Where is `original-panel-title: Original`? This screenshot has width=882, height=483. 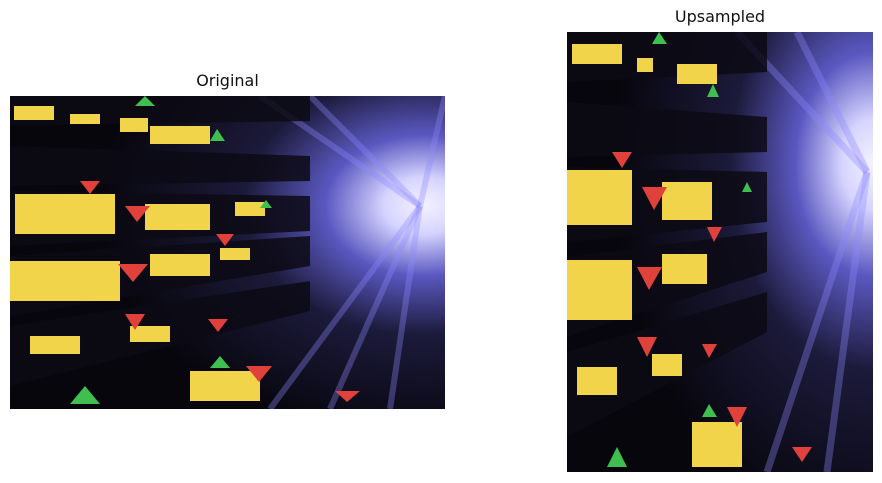
original-panel-title: Original is located at coordinates (227, 80).